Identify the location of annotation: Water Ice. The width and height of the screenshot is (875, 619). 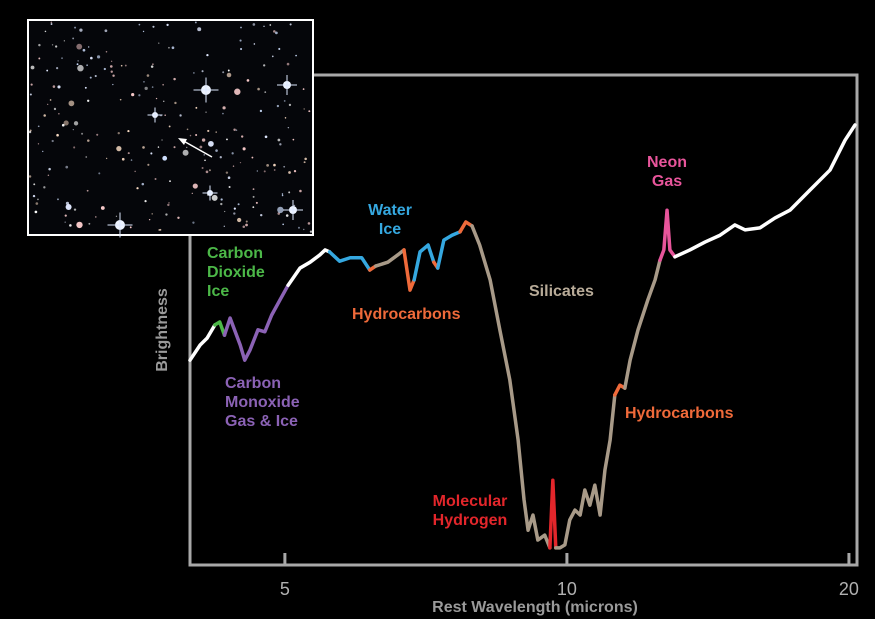
(390, 220).